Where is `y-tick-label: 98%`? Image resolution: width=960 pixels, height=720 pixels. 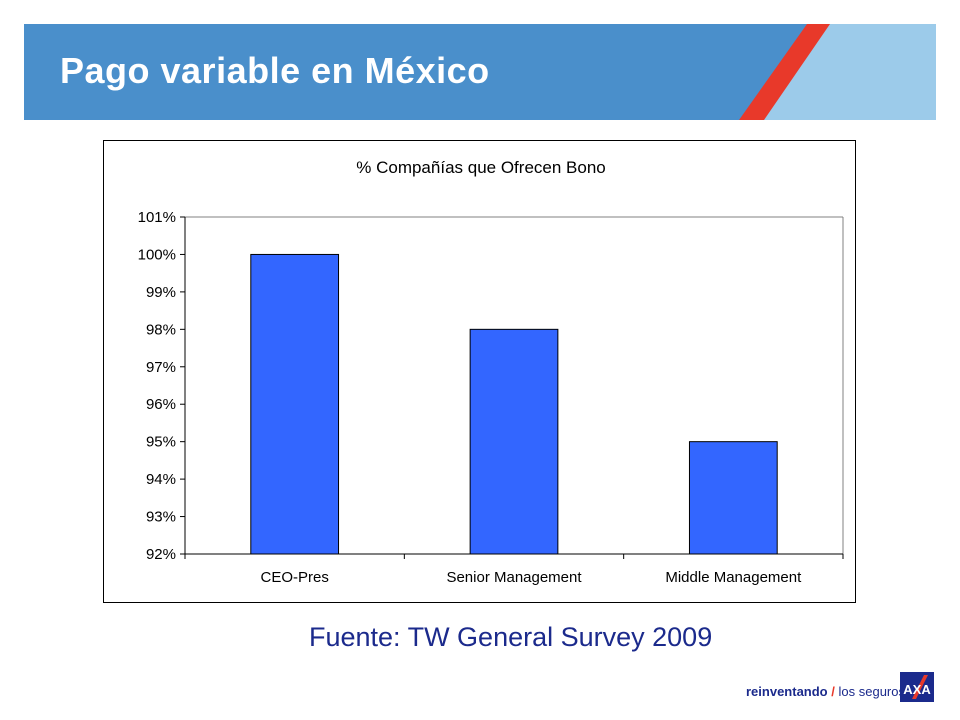
y-tick-label: 98% is located at coordinates (161, 329).